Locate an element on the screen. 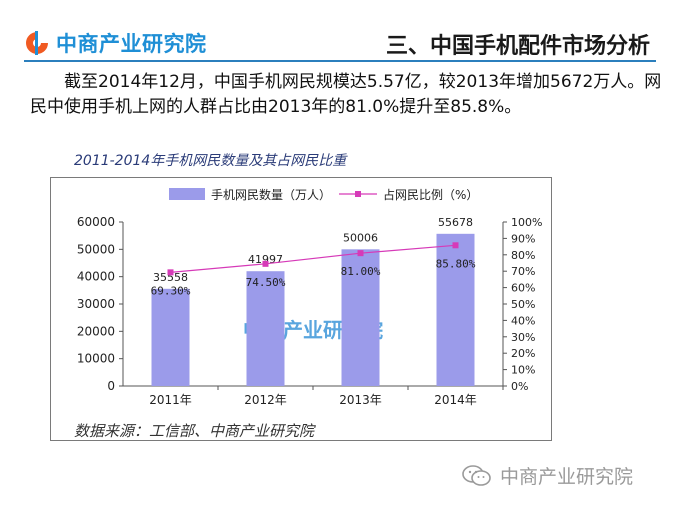 The image size is (680, 507). line-value-label: 85.80% is located at coordinates (456, 263).